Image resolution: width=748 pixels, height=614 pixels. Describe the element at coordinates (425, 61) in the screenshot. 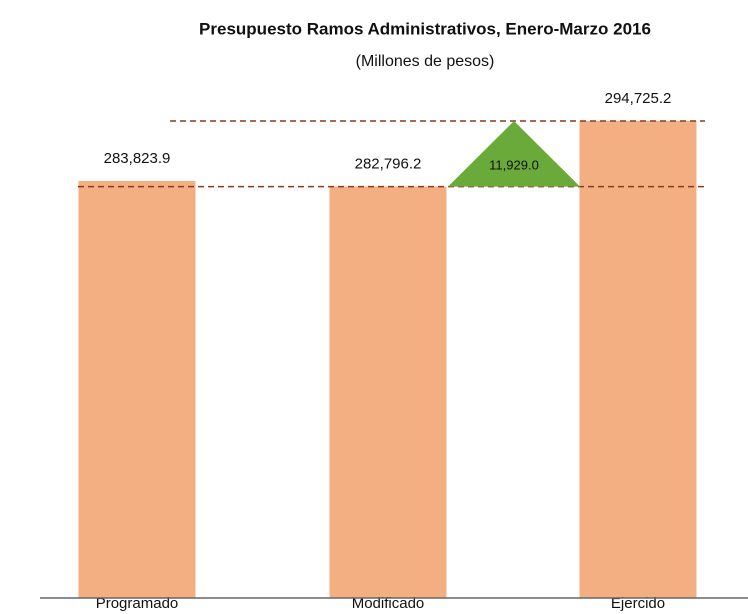

I see `chart-subtitle: (Millones de pesos)` at that location.